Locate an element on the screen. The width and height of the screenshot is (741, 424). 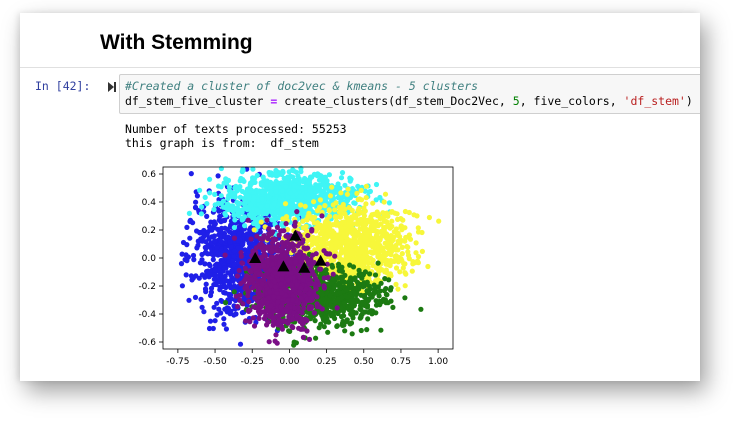
y-tick-label: 0.6 is located at coordinates (149, 175).